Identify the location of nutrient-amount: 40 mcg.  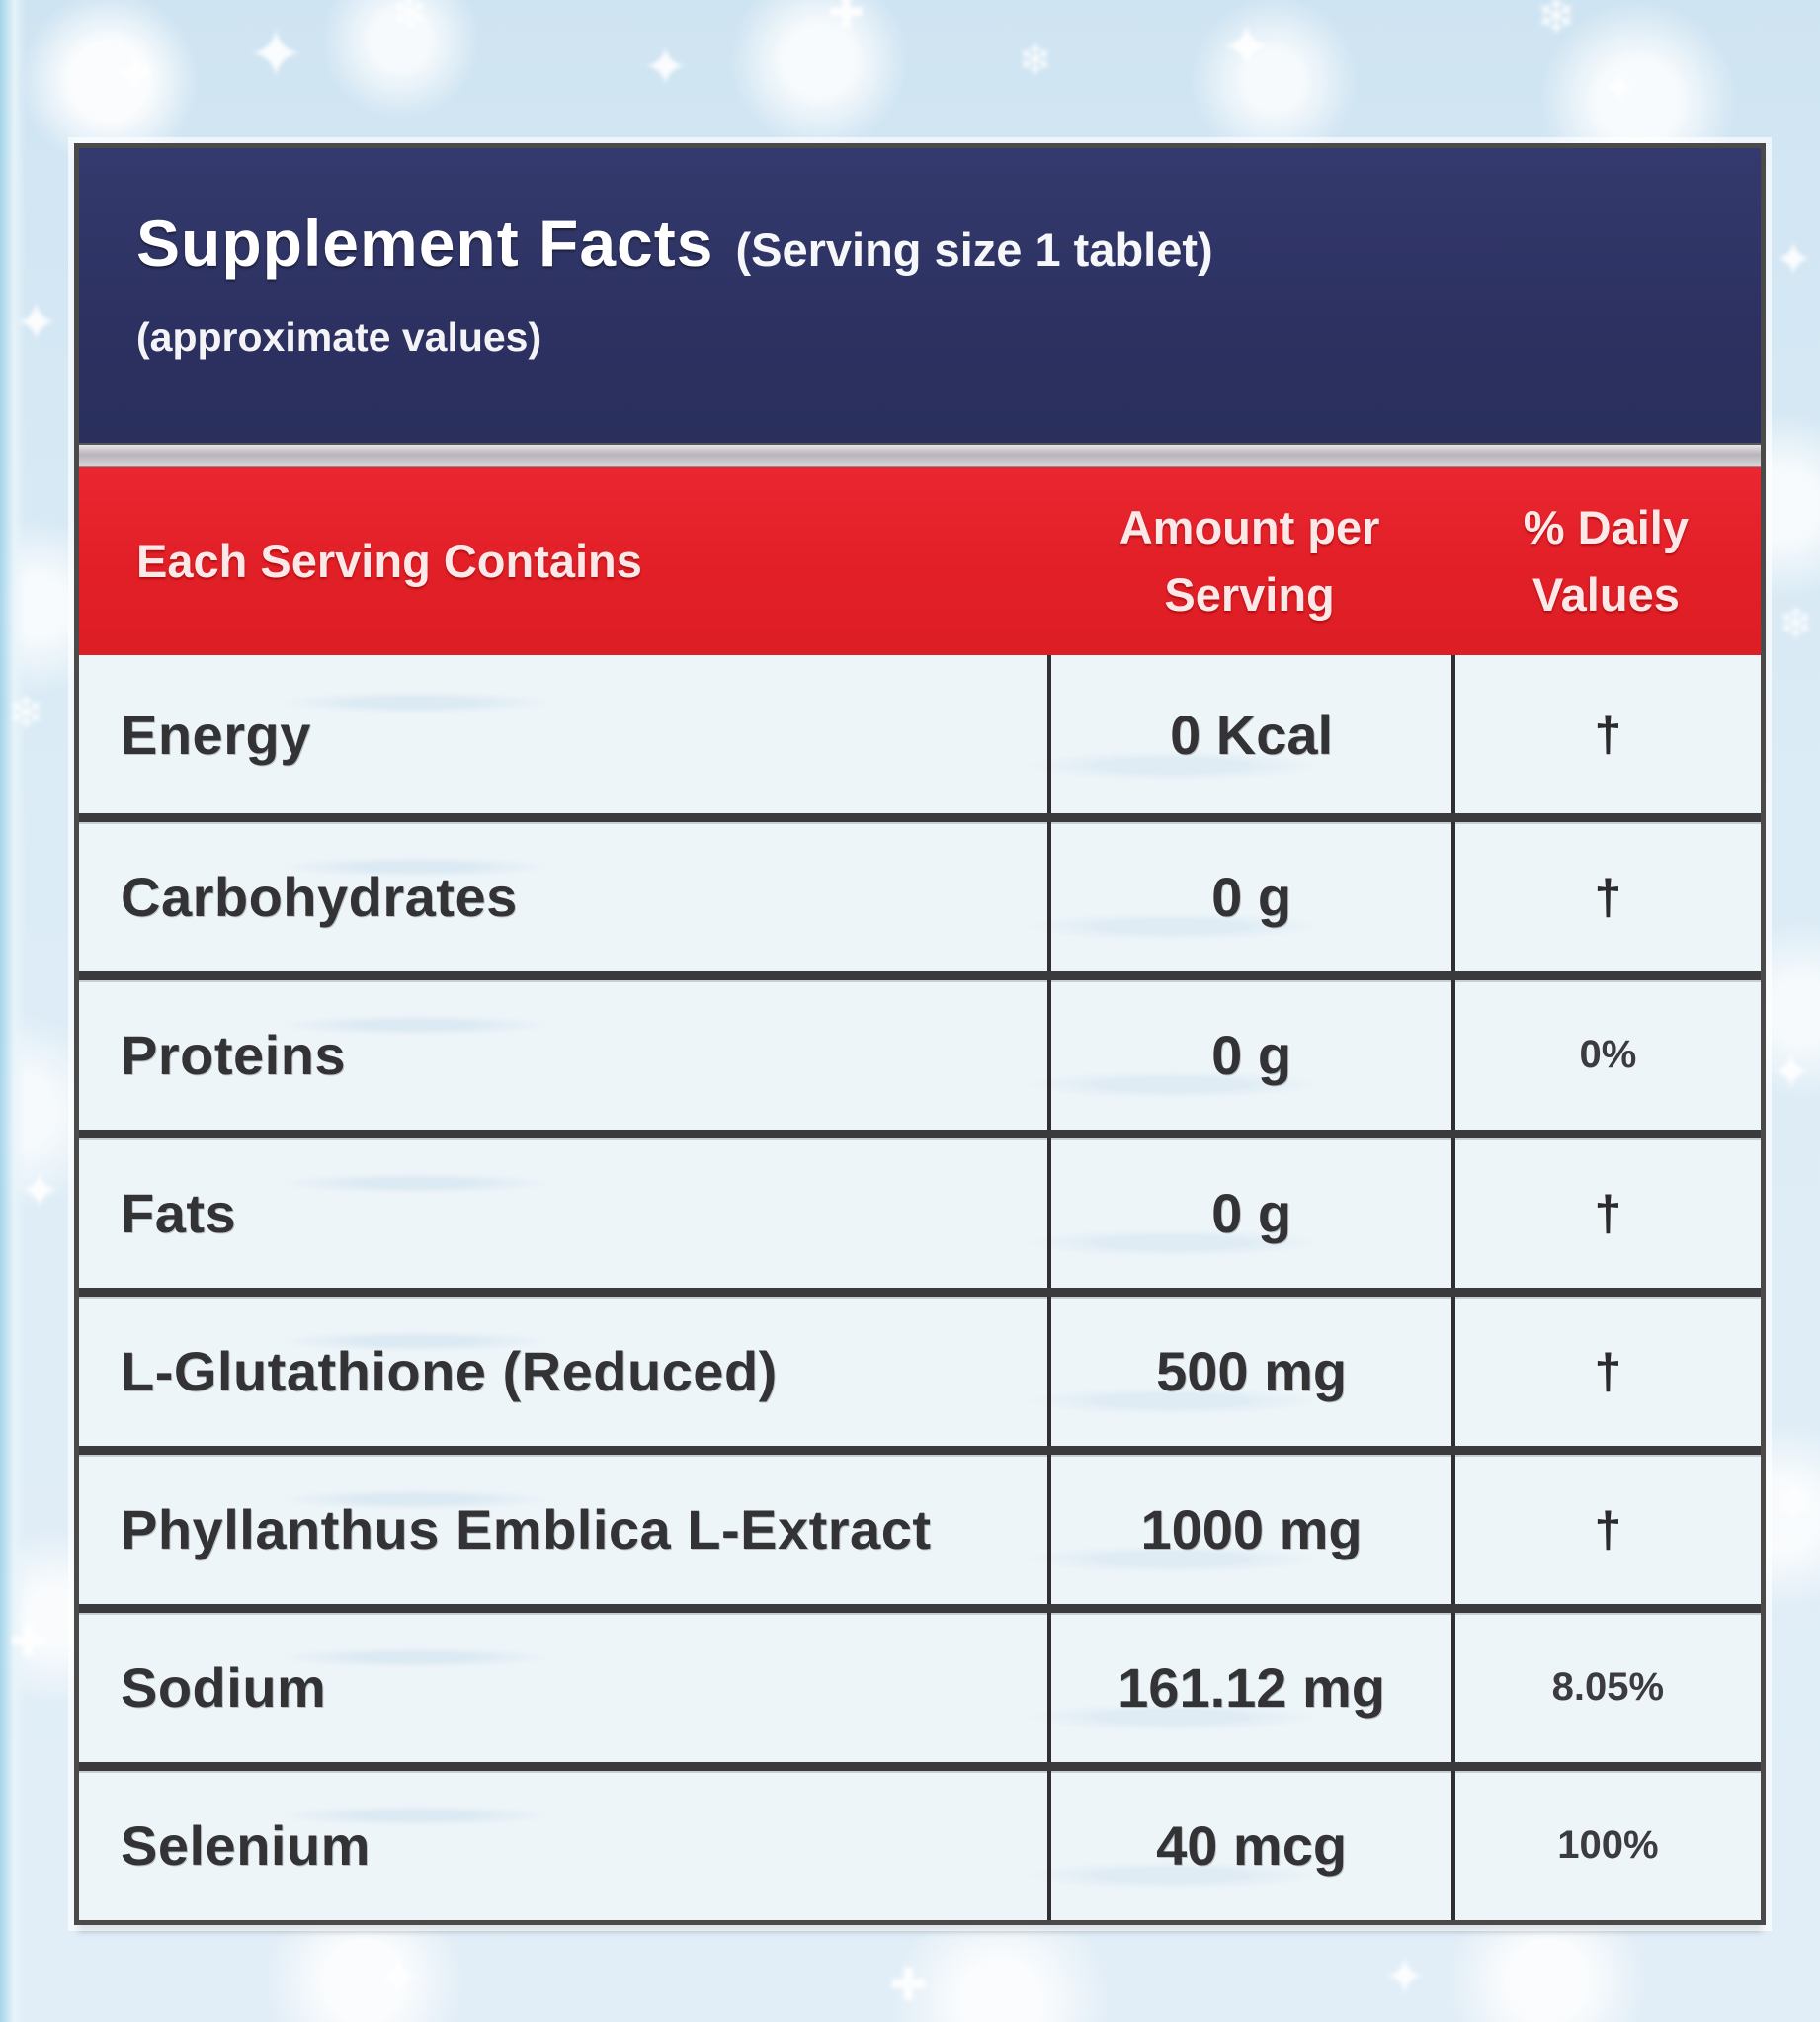
(1248, 1845).